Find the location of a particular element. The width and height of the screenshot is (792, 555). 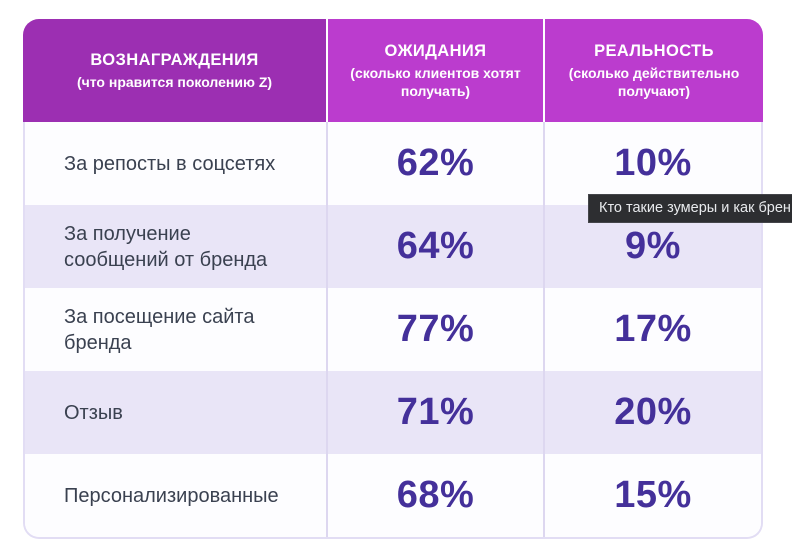

table-row: За репосты в соцсетях 62% 10% is located at coordinates (393, 163).